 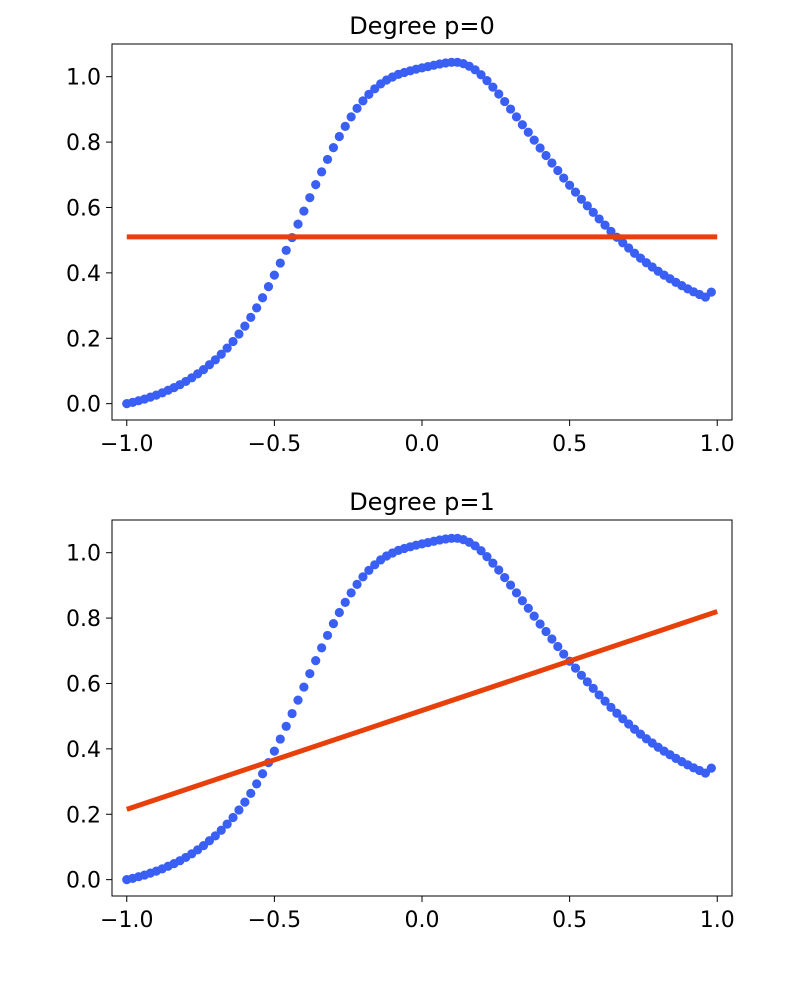 I want to click on x-tick-label: 0.5, so click(x=569, y=920).